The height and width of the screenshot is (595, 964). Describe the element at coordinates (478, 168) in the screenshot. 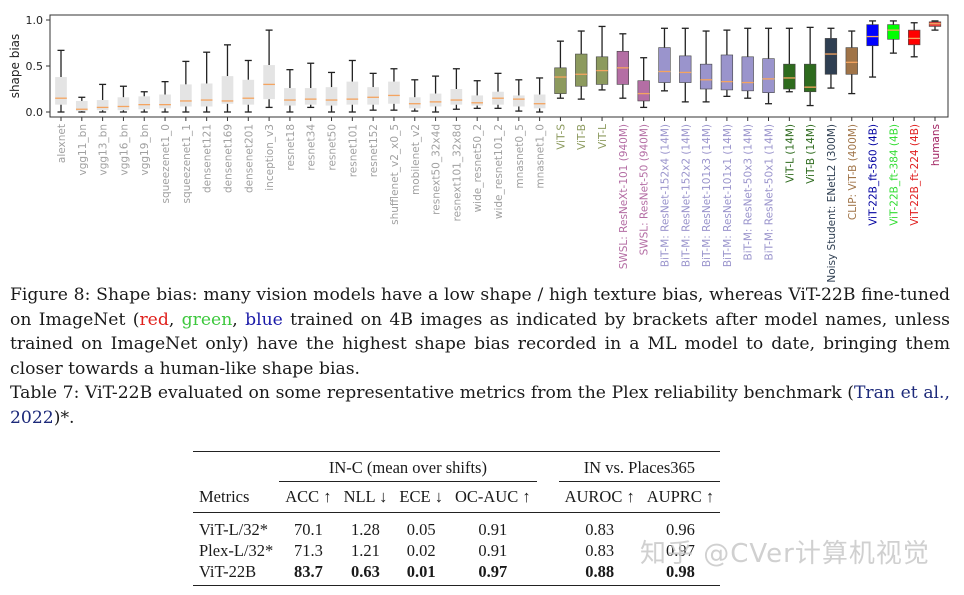

I see `x-tick-label: wide_resnet50_2` at that location.